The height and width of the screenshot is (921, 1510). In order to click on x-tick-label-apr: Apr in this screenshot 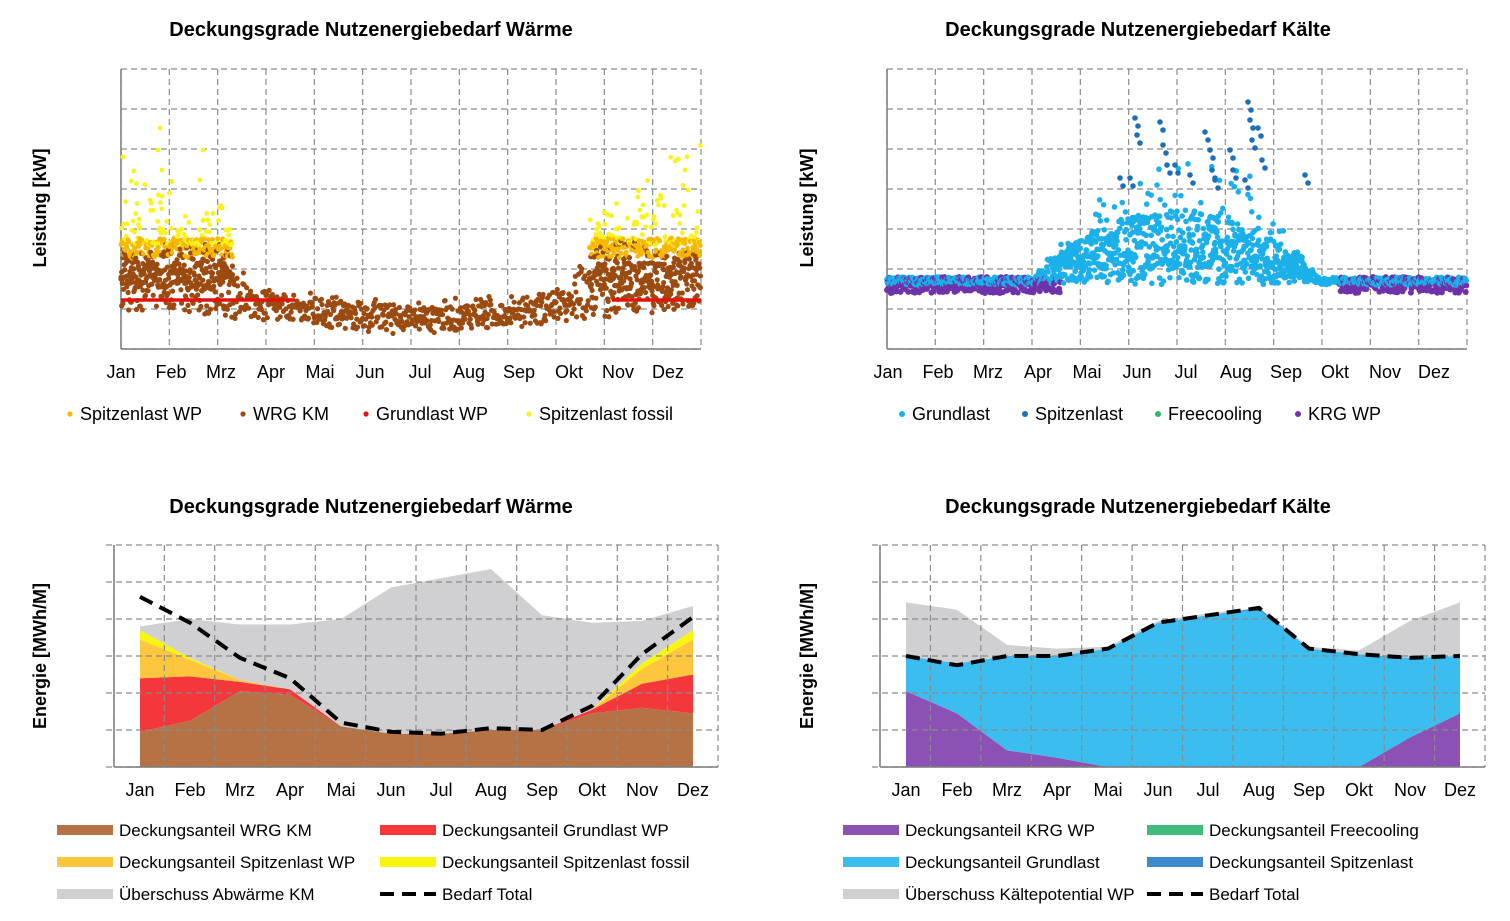, I will do `click(1038, 372)`.